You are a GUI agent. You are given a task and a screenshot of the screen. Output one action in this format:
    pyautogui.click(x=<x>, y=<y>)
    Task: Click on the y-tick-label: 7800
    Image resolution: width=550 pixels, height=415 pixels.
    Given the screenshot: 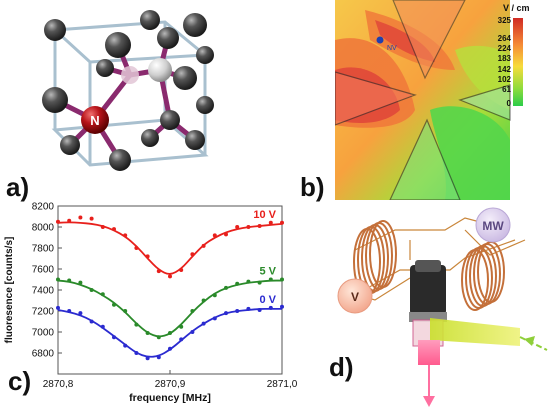 What is the action you would take?
    pyautogui.click(x=43, y=249)
    